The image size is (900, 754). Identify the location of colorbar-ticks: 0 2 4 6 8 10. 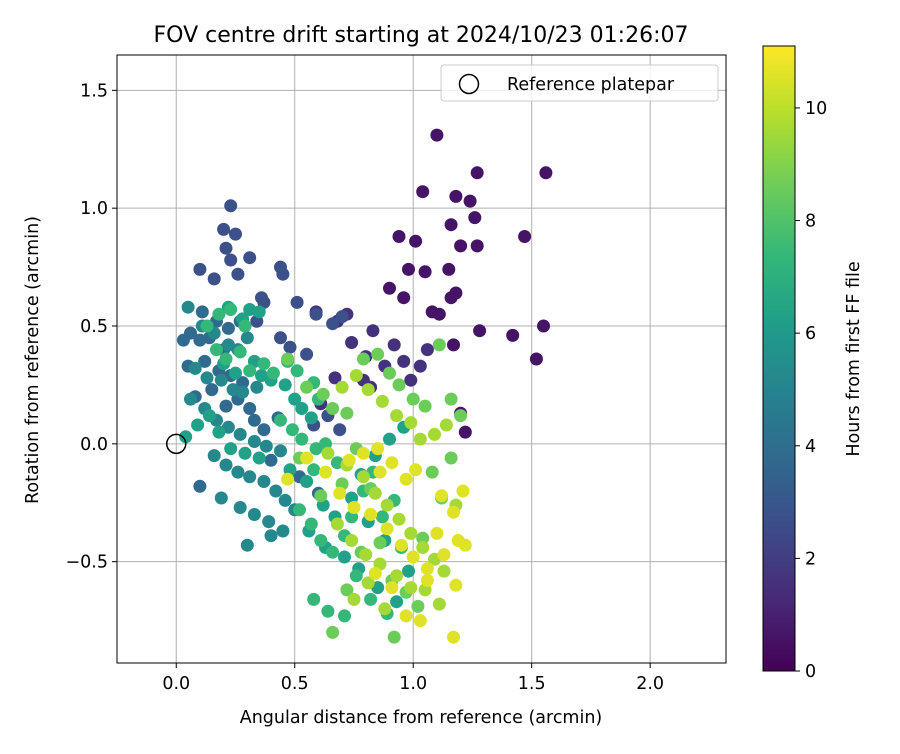
(811, 390).